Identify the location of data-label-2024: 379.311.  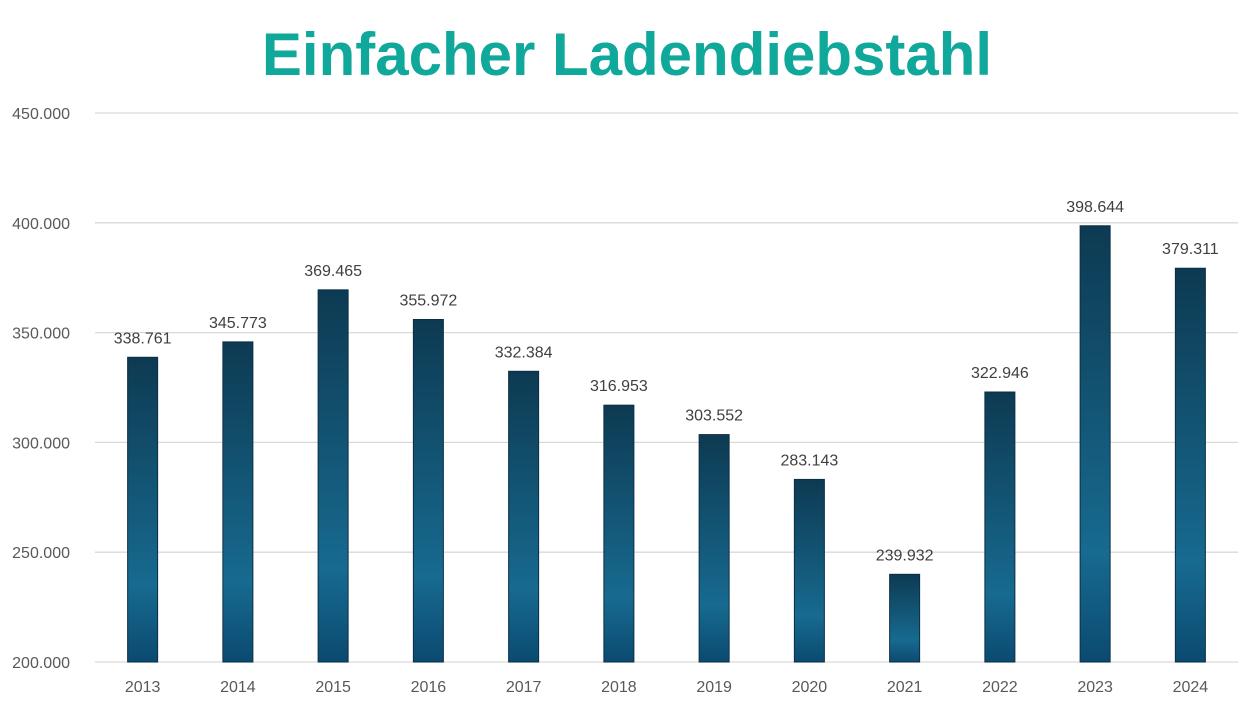
(1190, 249).